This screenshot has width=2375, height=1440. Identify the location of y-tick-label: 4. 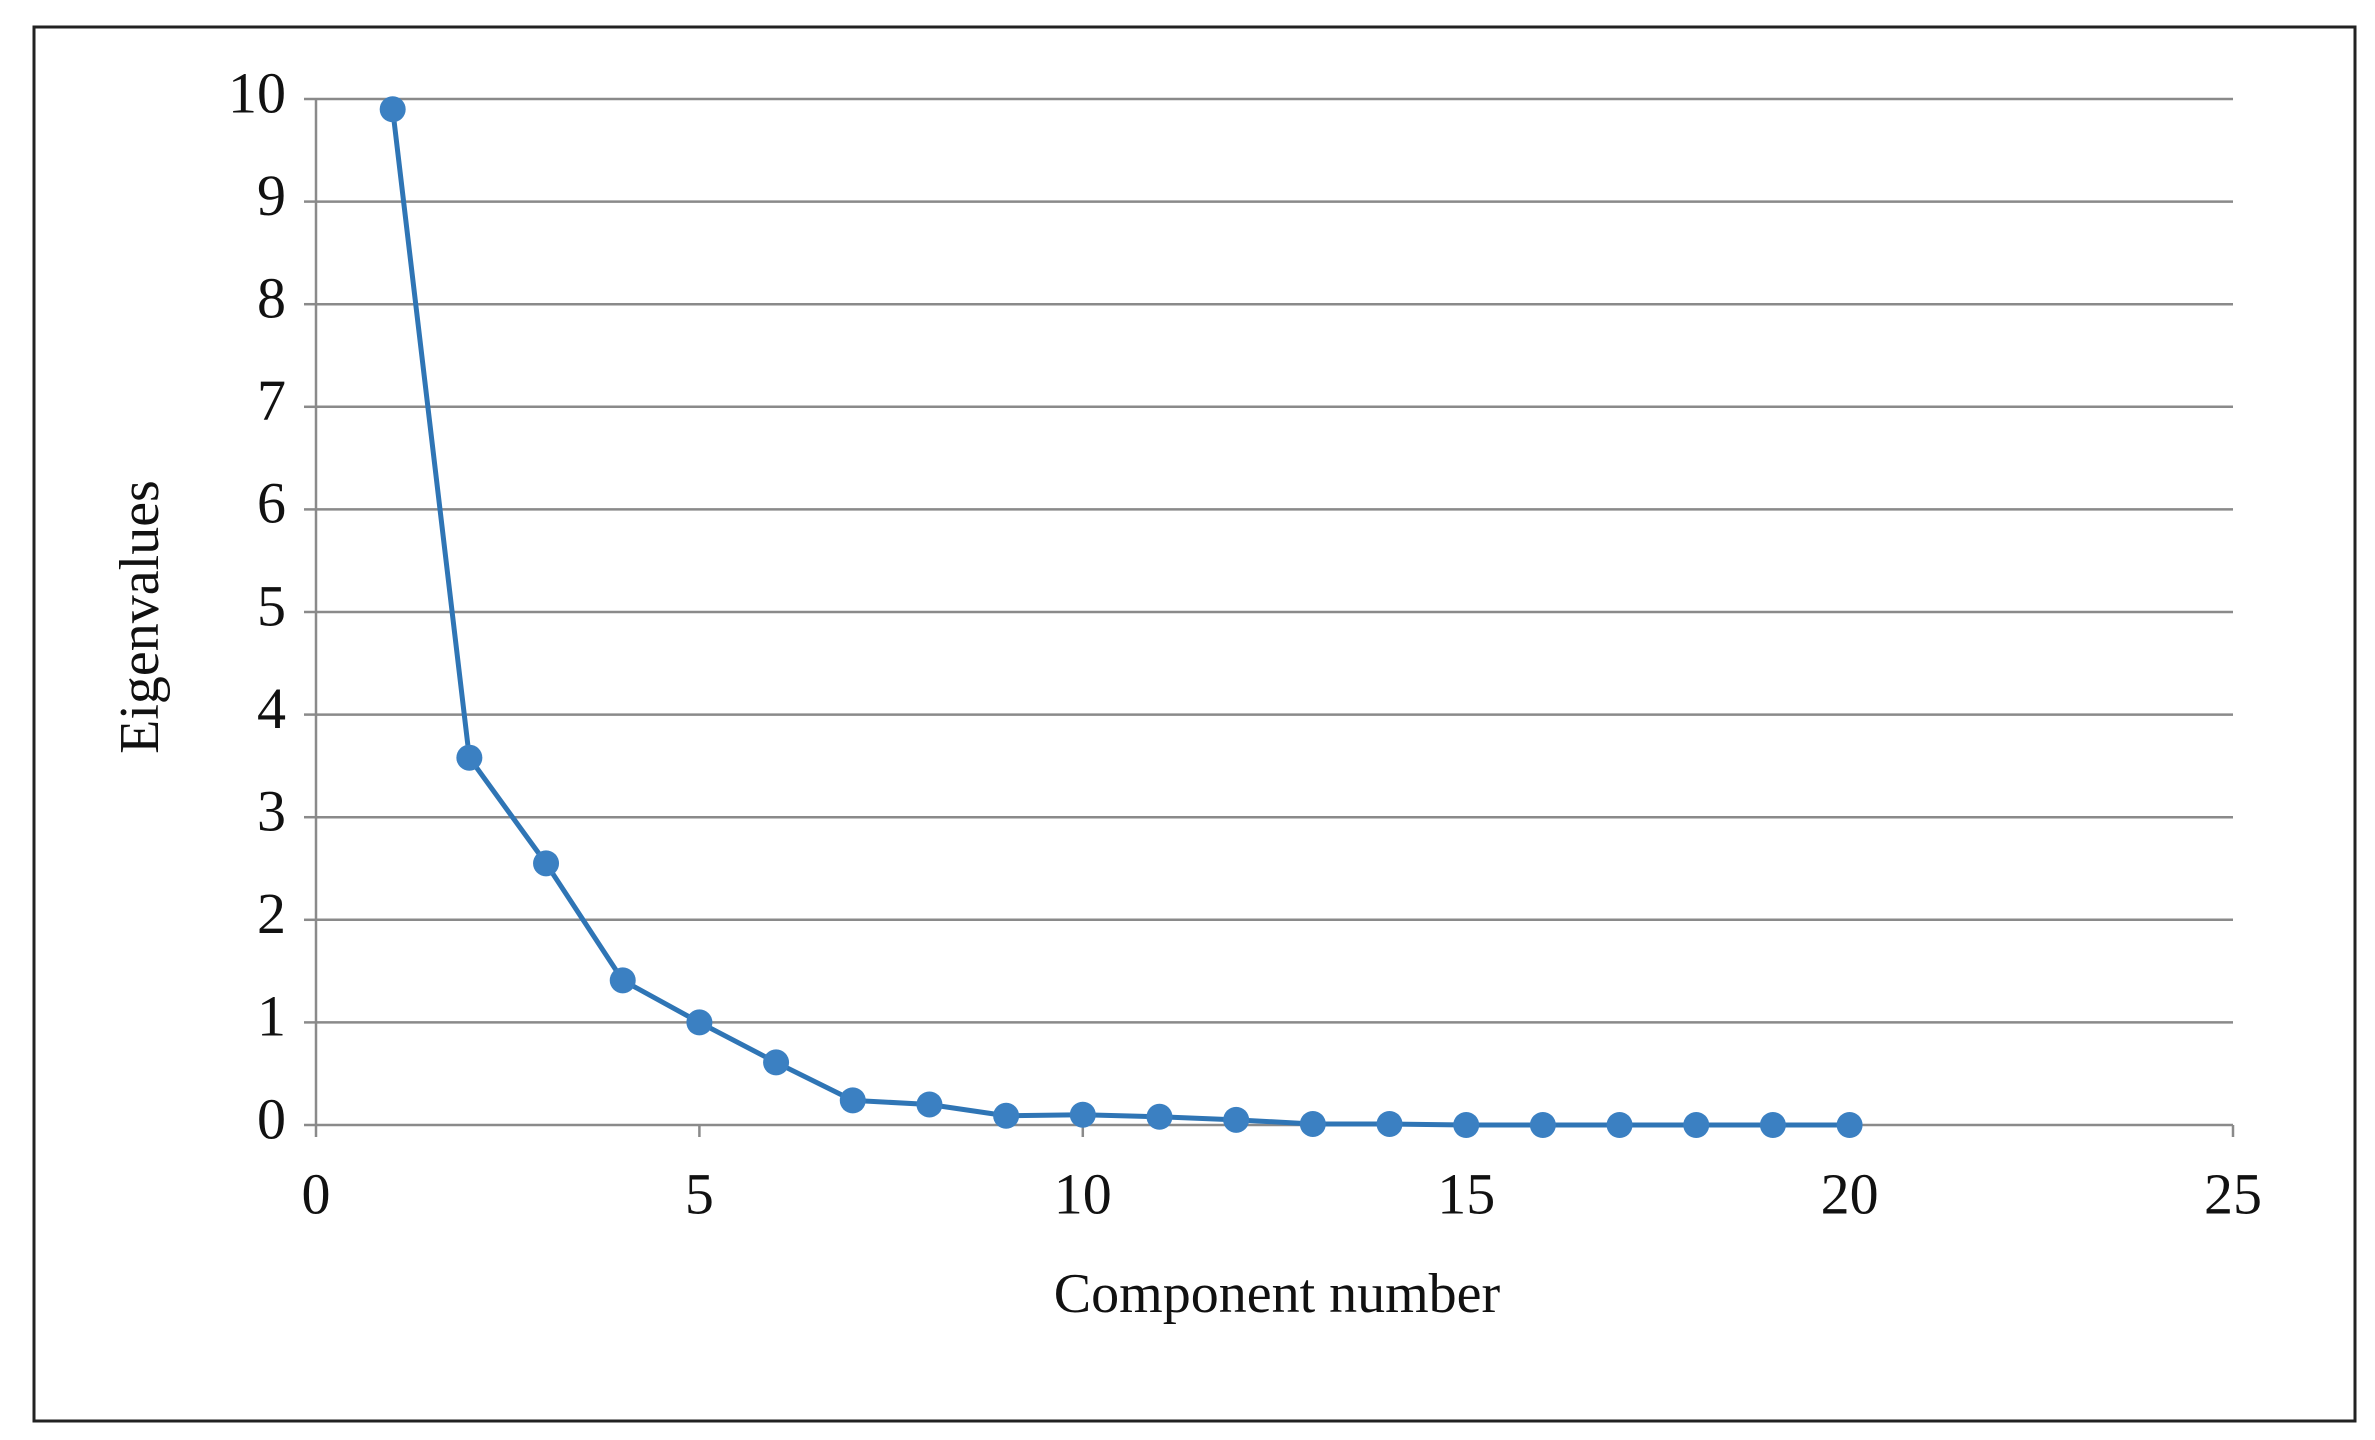
(271, 708).